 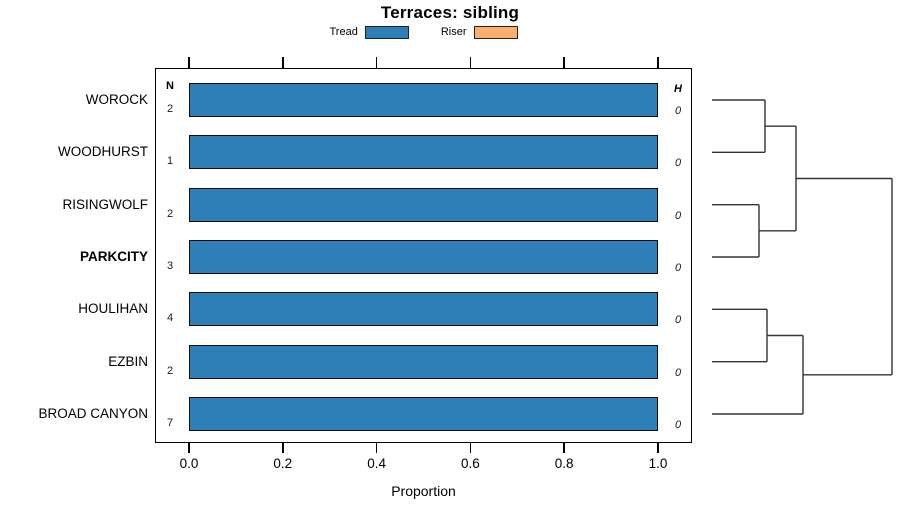 What do you see at coordinates (658, 463) in the screenshot?
I see `x-tick-label: 1.0` at bounding box center [658, 463].